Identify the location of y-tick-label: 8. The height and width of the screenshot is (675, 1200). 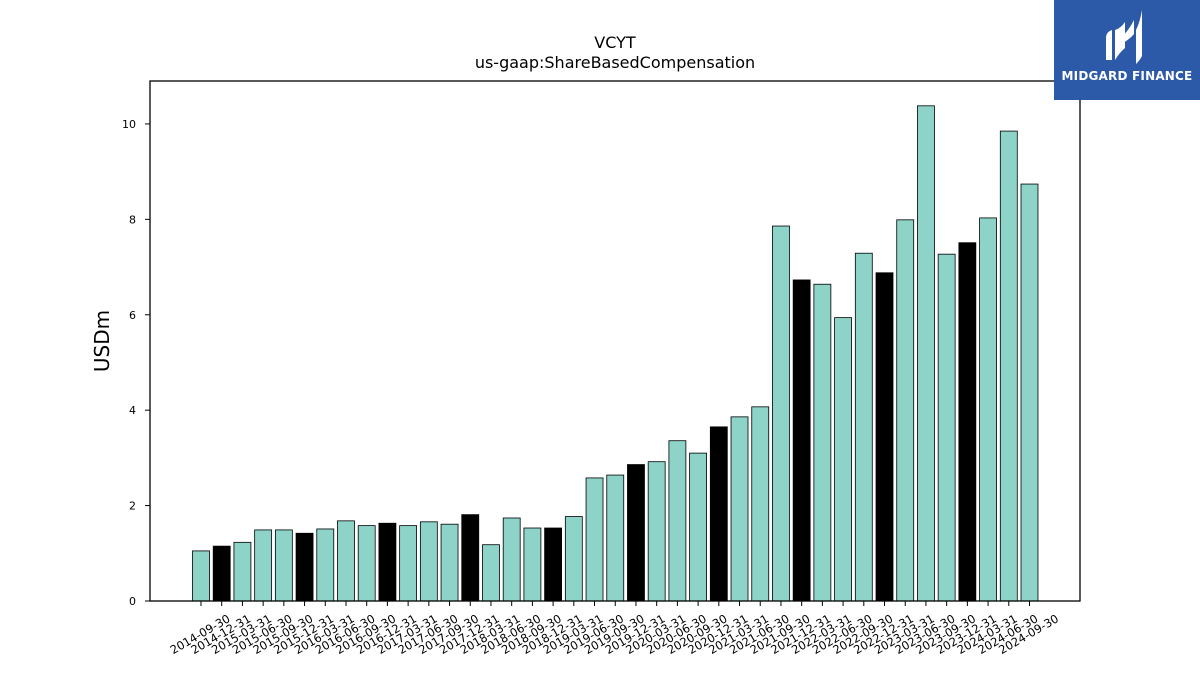
(132, 219).